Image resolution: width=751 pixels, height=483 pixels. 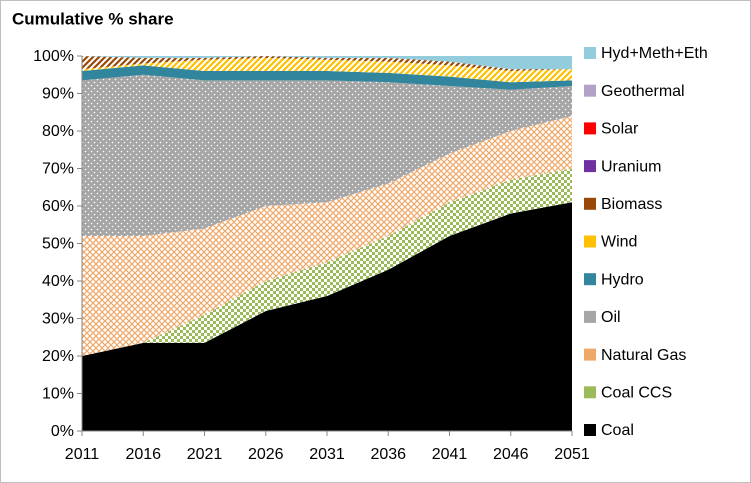 I want to click on y-tick-label: 90%, so click(x=58, y=94).